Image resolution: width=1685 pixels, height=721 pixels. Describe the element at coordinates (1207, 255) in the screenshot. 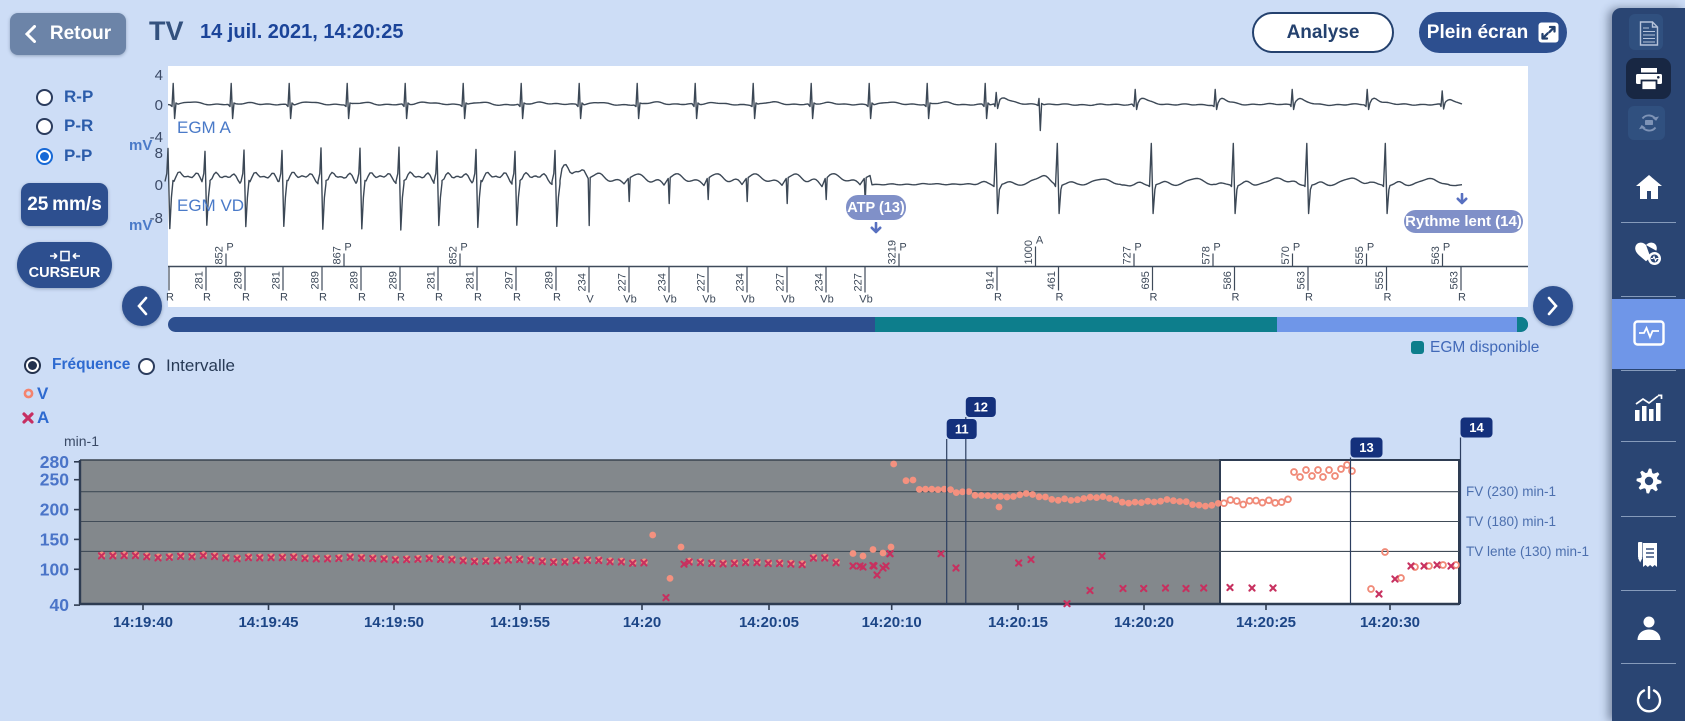

I see `svg-text: 578` at that location.